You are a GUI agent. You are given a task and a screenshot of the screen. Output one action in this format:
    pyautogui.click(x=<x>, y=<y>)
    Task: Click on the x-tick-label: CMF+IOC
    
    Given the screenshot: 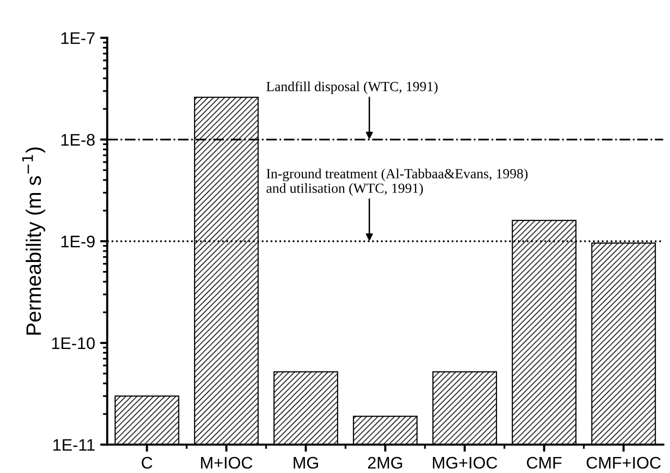 What is the action you would take?
    pyautogui.click(x=623, y=462)
    